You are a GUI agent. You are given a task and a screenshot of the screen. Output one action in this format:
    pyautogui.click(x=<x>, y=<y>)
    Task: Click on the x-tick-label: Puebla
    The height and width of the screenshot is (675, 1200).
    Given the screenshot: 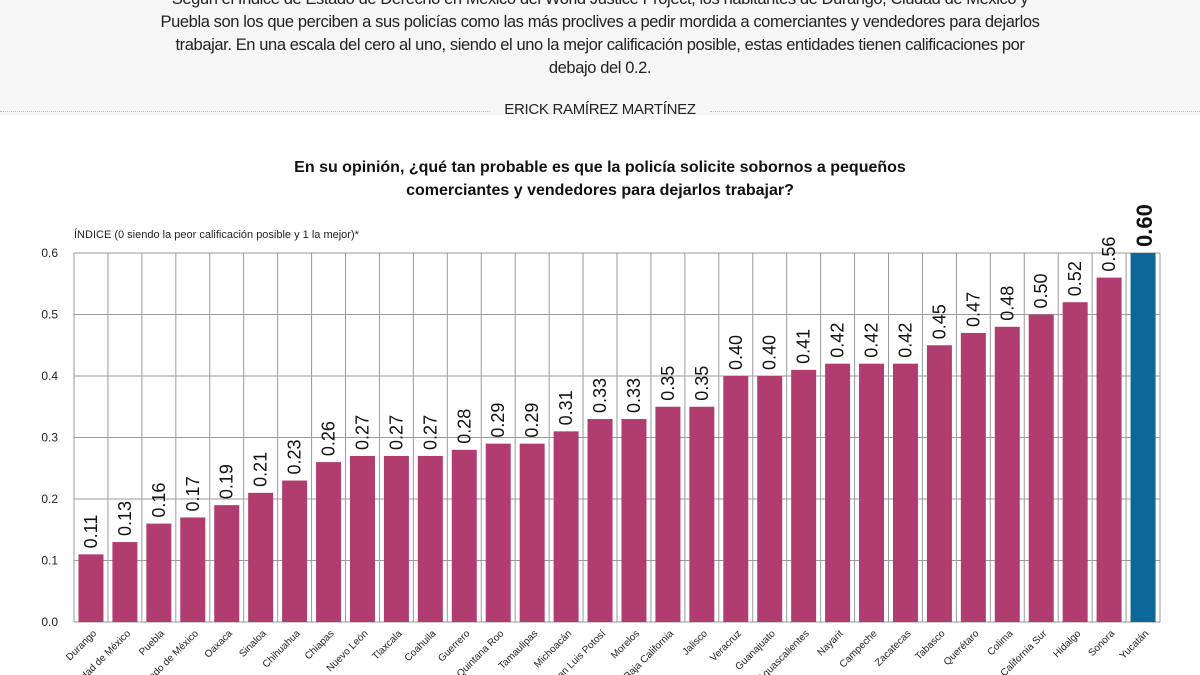 What is the action you would take?
    pyautogui.click(x=152, y=643)
    